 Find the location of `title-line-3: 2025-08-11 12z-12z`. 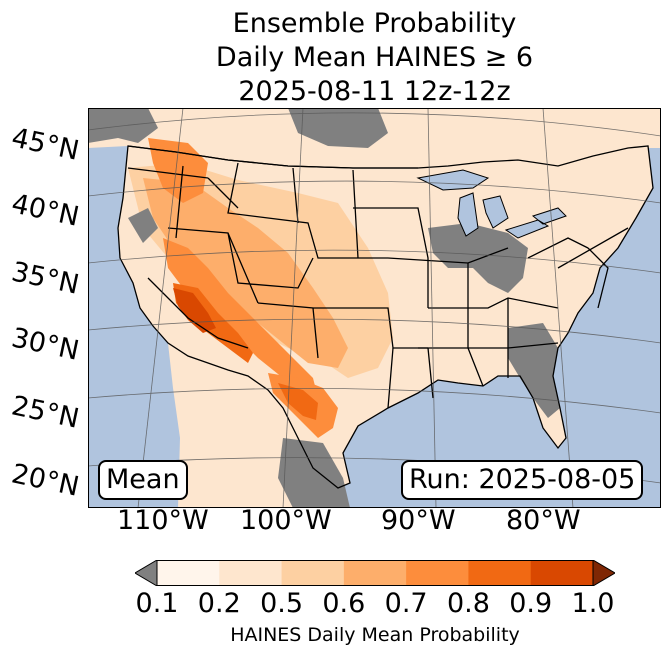

title-line-3: 2025-08-11 12z-12z is located at coordinates (374, 91).